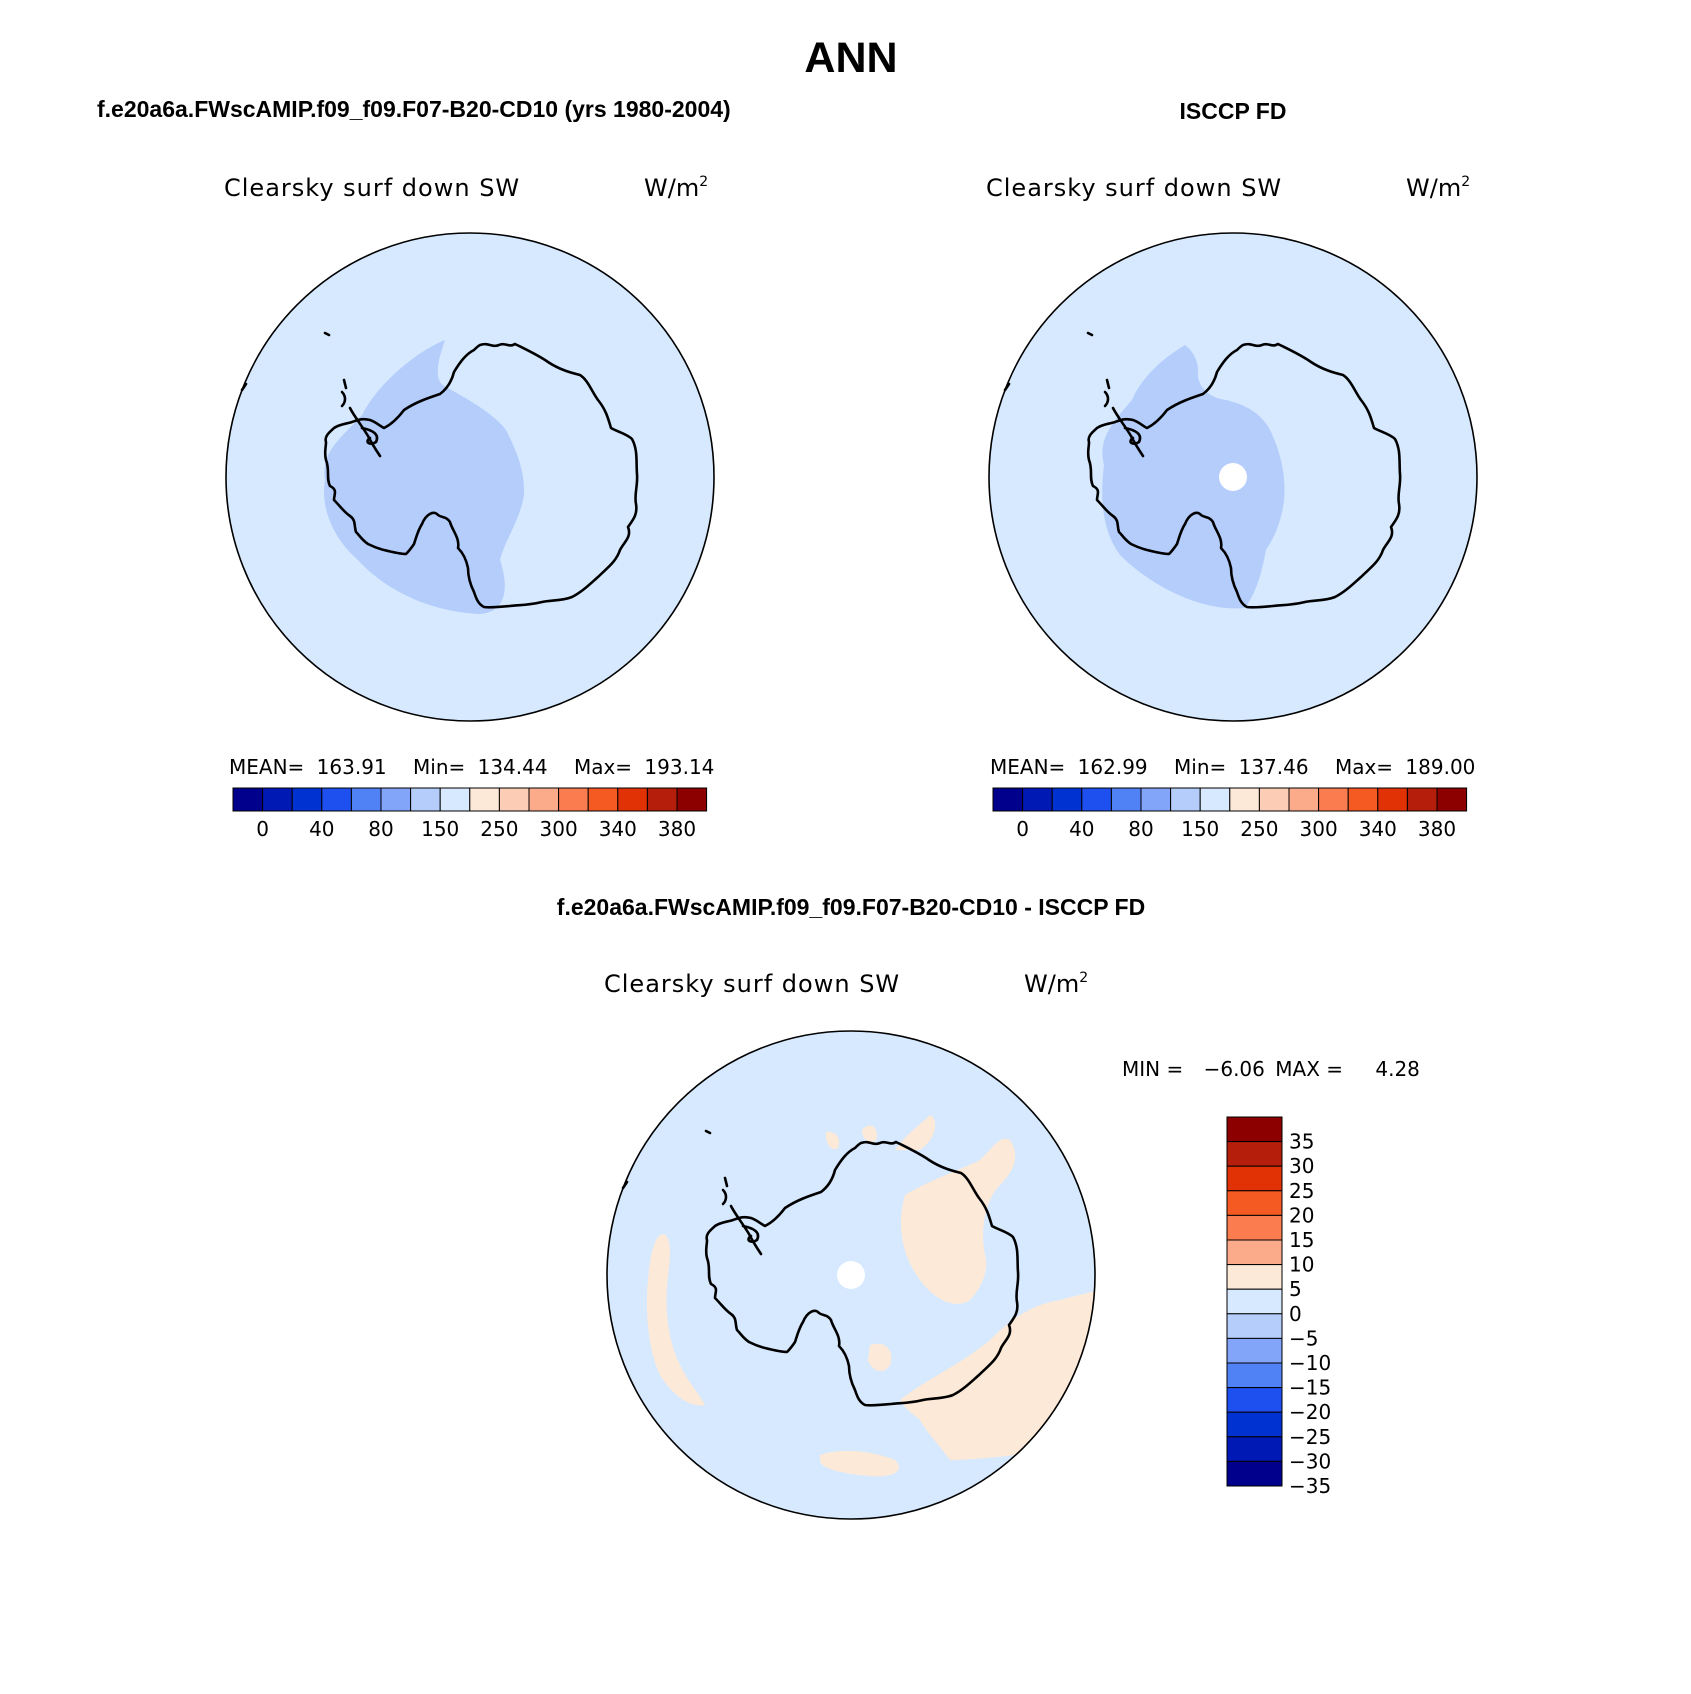  What do you see at coordinates (1301, 1166) in the screenshot?
I see `panel-diff-colorbar-tick-label: 30` at bounding box center [1301, 1166].